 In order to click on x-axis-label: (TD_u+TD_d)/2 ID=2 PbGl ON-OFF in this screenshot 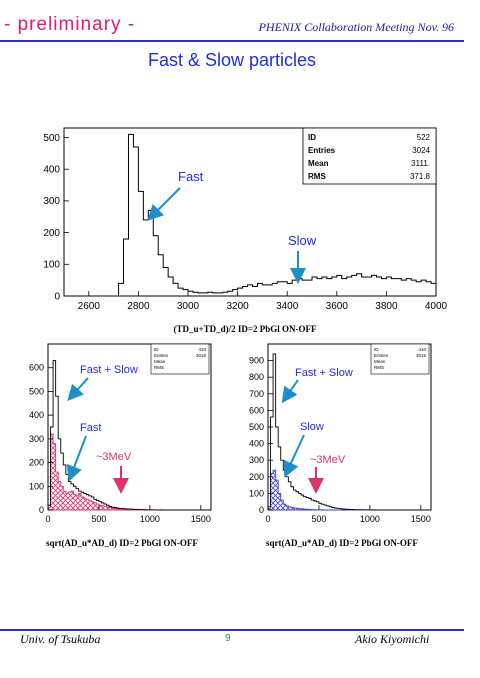, I will do `click(245, 329)`.